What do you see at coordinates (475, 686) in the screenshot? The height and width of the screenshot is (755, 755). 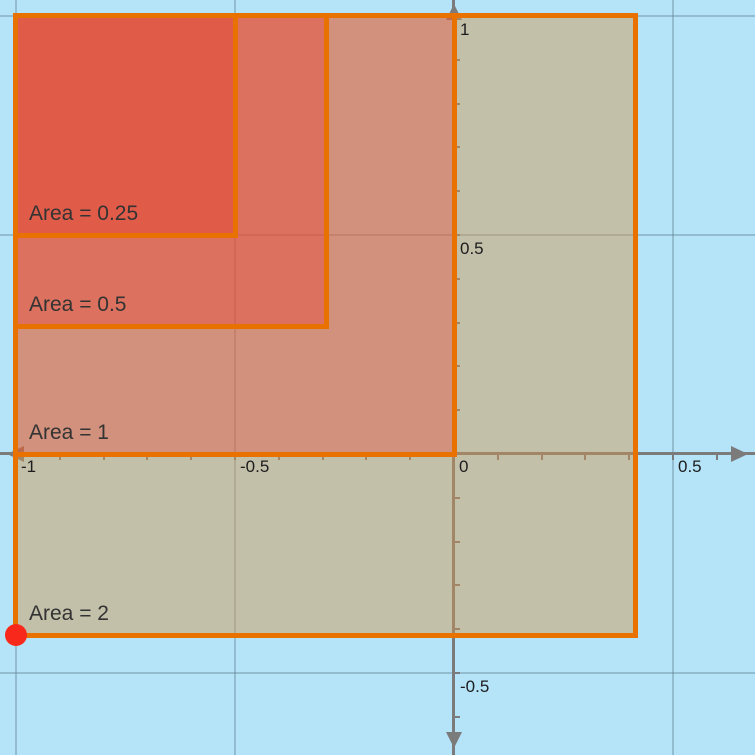 I see `y-axis-tick-label: -0.5` at bounding box center [475, 686].